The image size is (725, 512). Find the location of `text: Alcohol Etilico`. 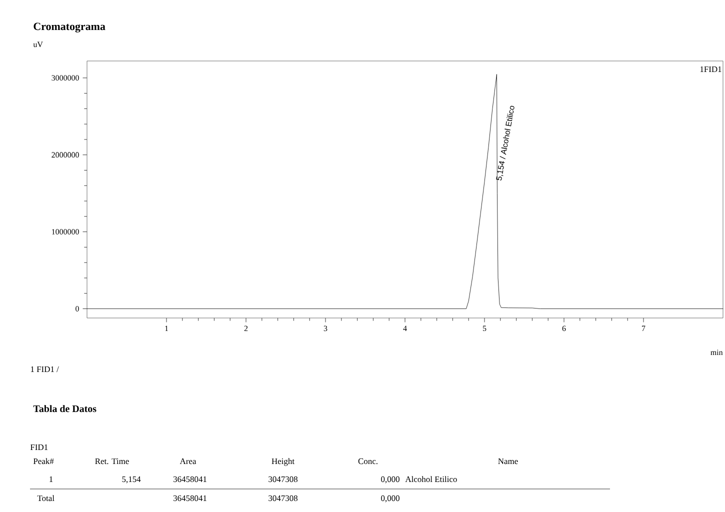

text: Alcohol Etilico is located at coordinates (431, 479).